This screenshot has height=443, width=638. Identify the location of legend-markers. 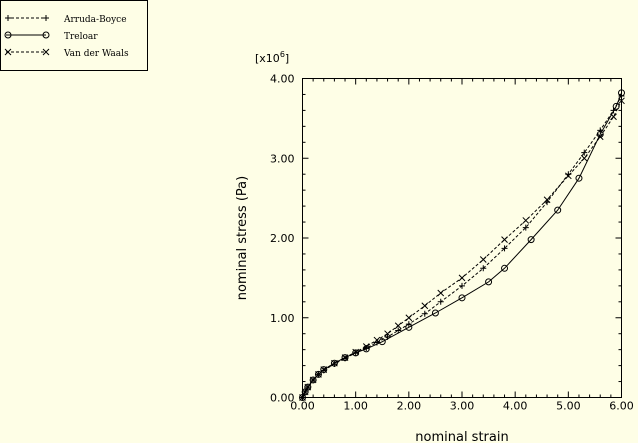
(27, 35).